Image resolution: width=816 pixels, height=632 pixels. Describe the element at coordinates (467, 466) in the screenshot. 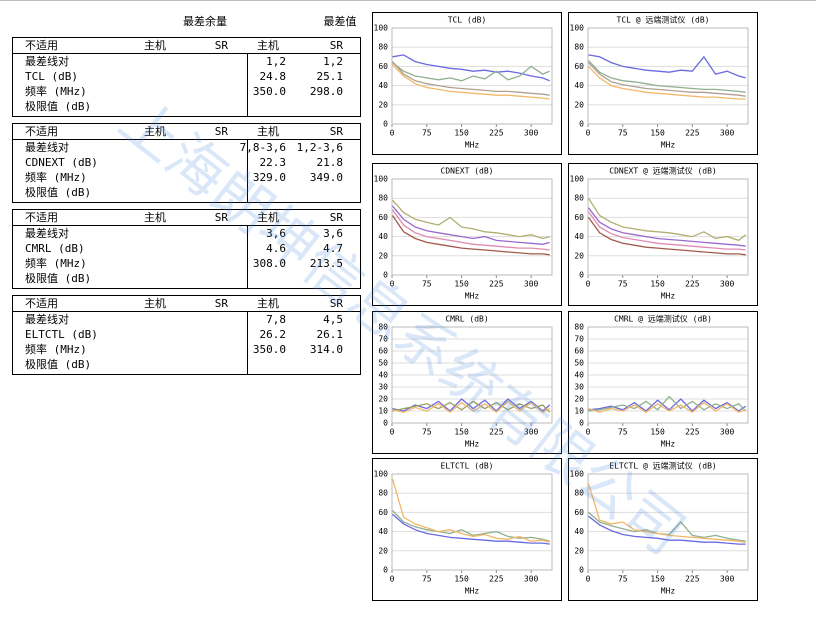

I see `chart-title: ELTCTL (dB)` at that location.